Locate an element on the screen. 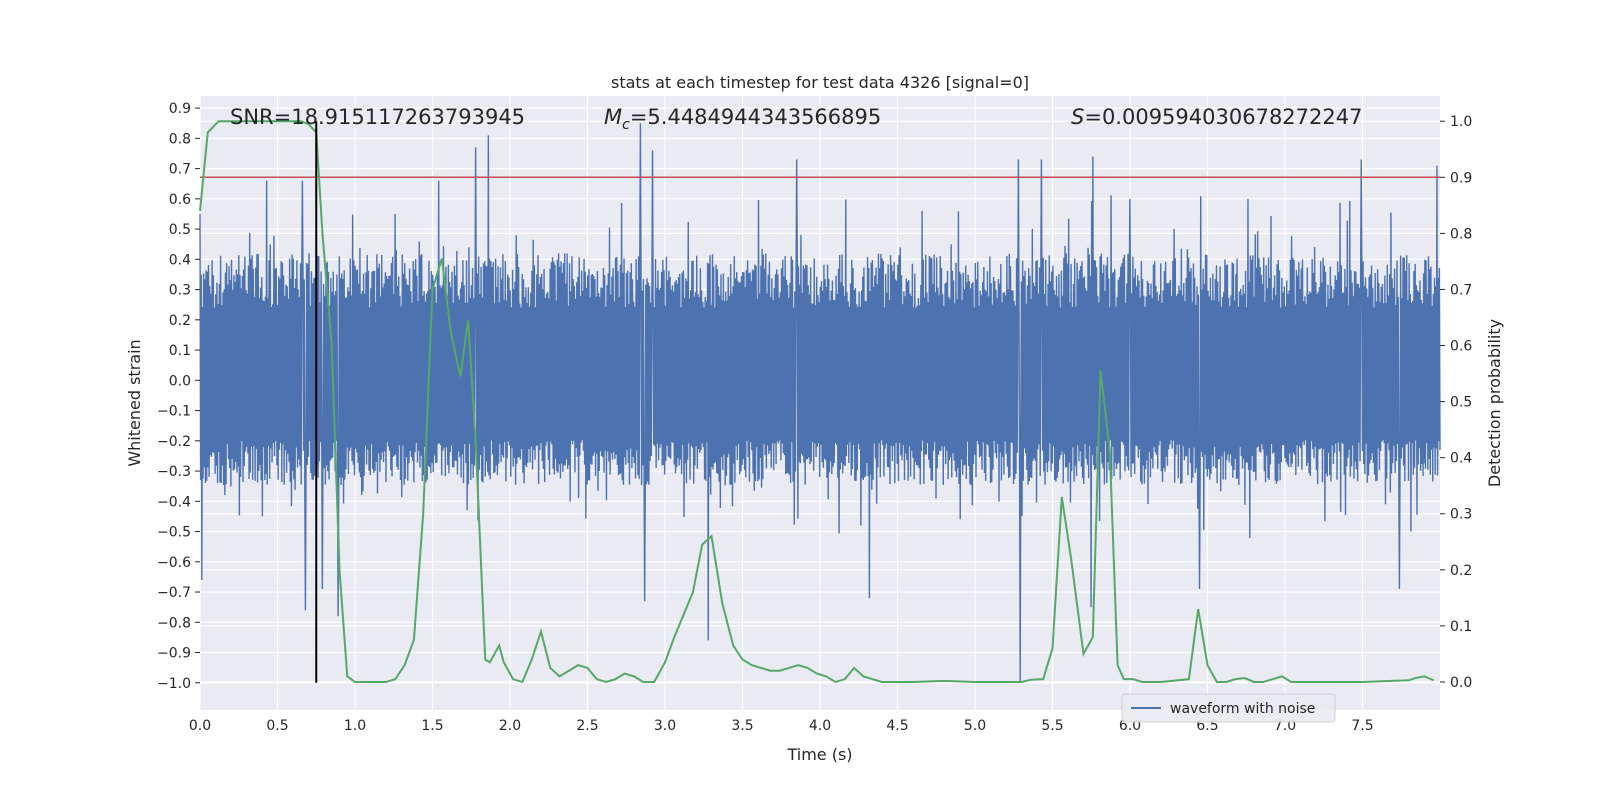 The image size is (1600, 800). y-right-axis-ticks: 1.0 0.9 0.8 0.7 0.6 0.5 0.4 0.3 0.2 0.1 0.0 is located at coordinates (1456, 402).